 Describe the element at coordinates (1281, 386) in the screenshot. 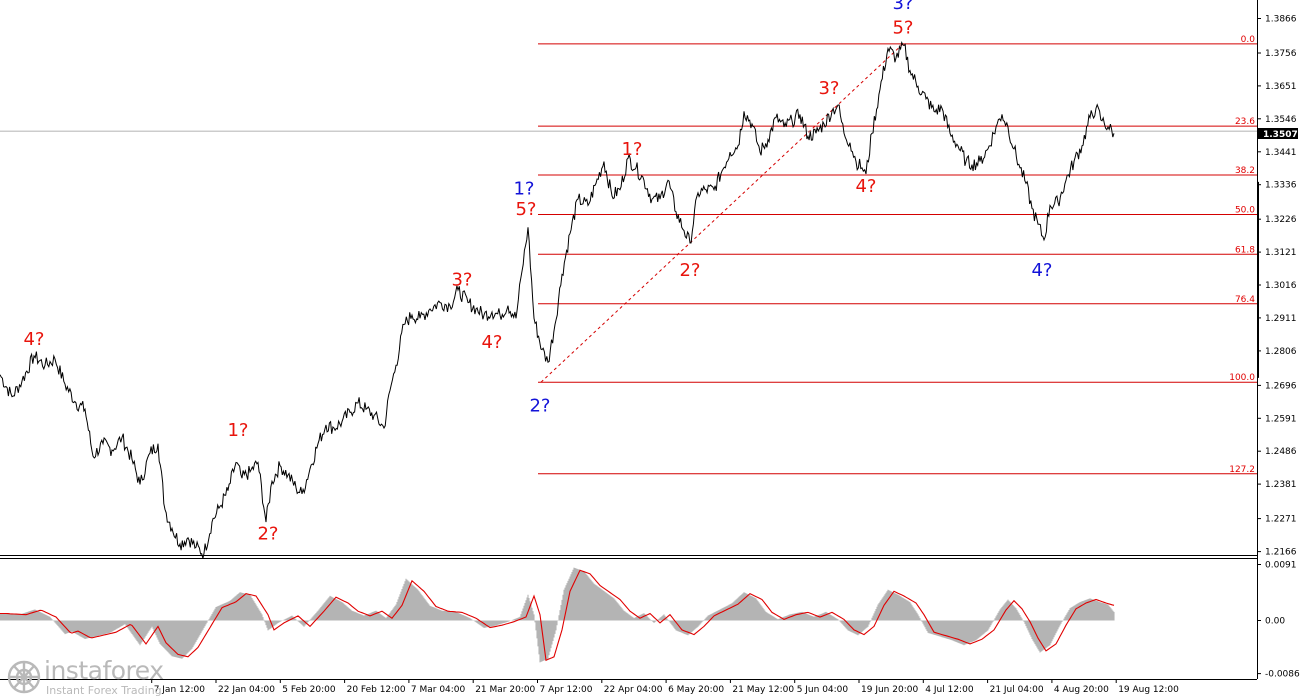

I see `price-axis-label: 1.2696` at that location.